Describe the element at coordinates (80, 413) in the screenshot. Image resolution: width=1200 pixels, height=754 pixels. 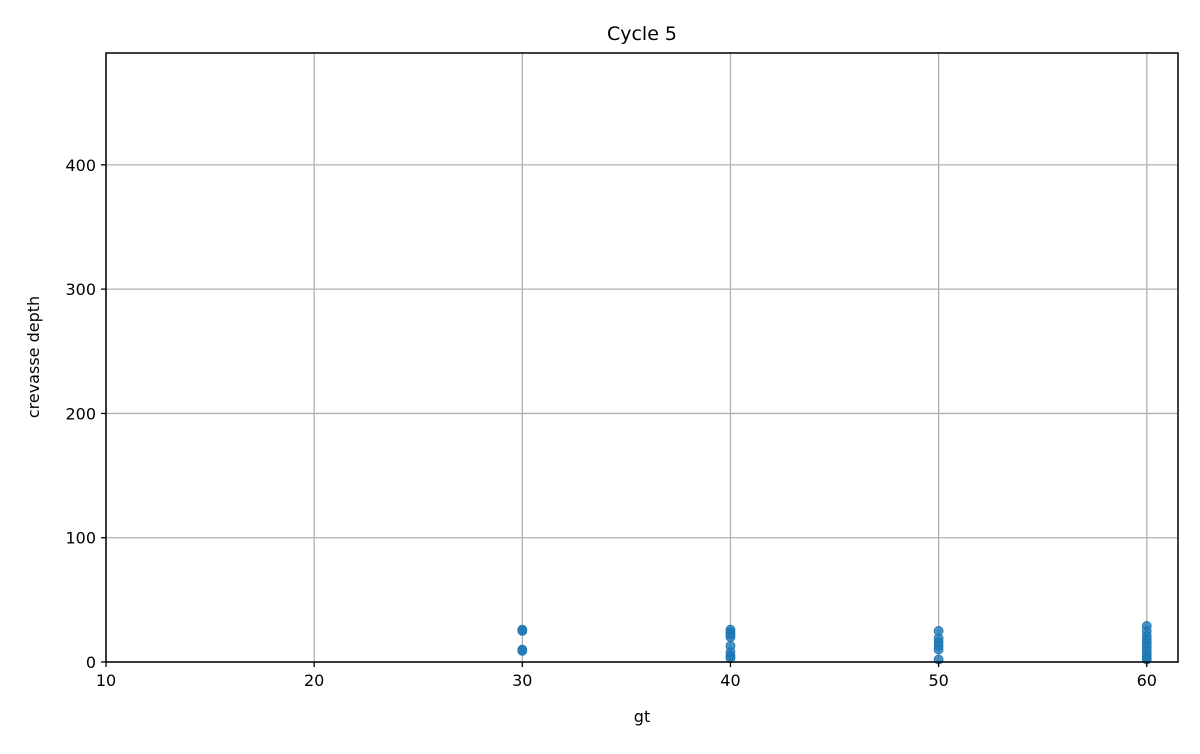
I see `y-tick-label: 200` at that location.